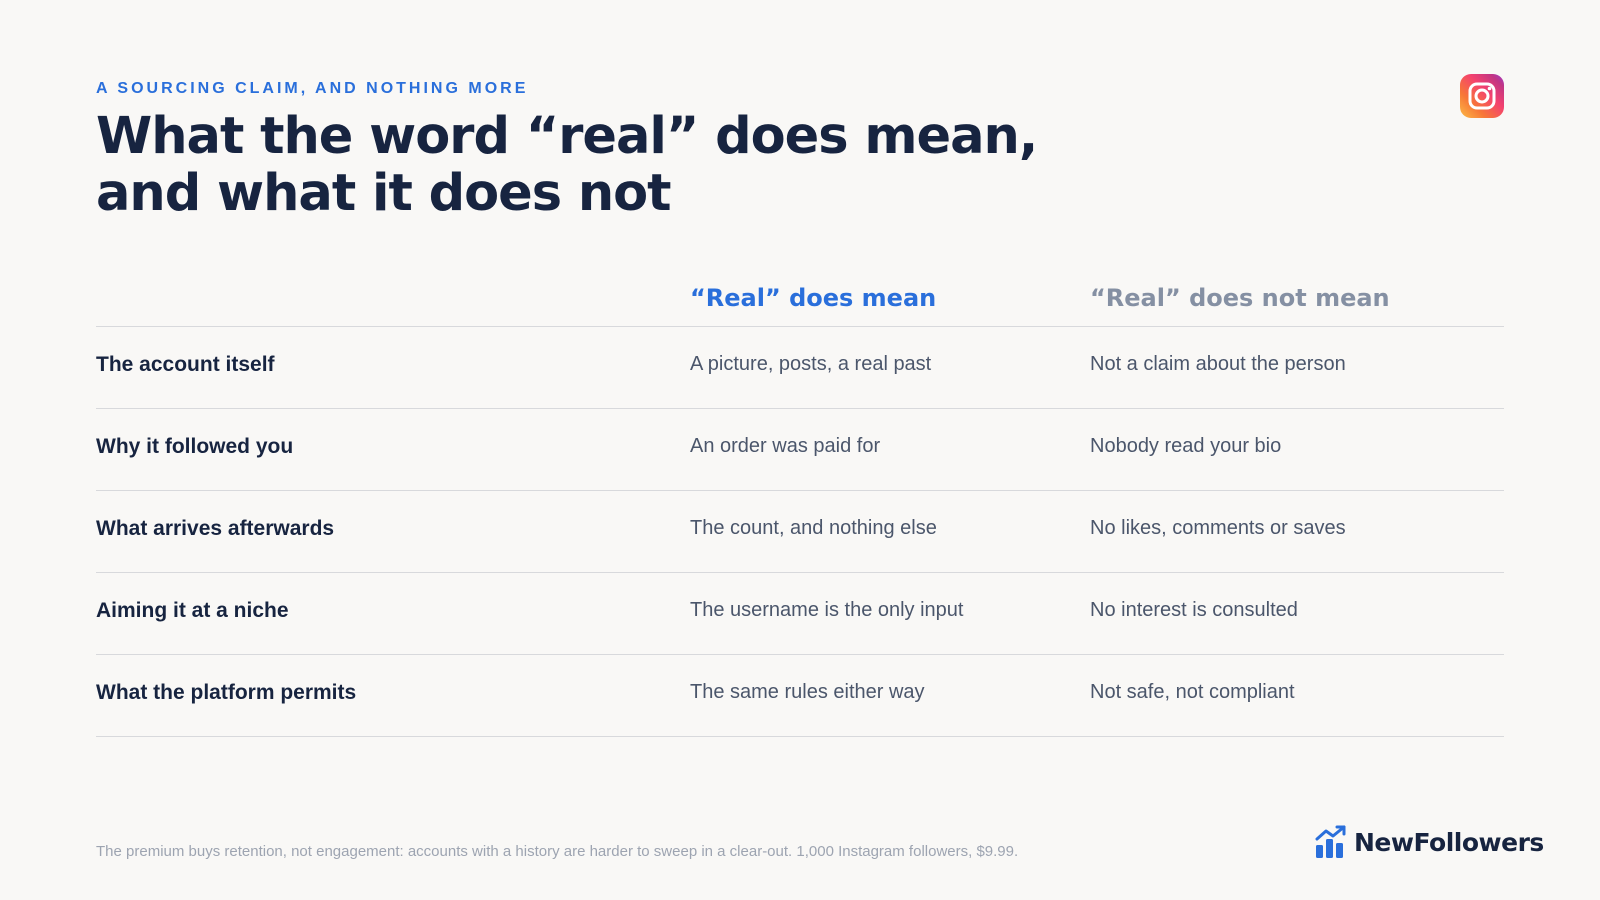 This screenshot has height=900, width=1600. What do you see at coordinates (215, 528) in the screenshot?
I see `row-label: What arrives afterwards` at bounding box center [215, 528].